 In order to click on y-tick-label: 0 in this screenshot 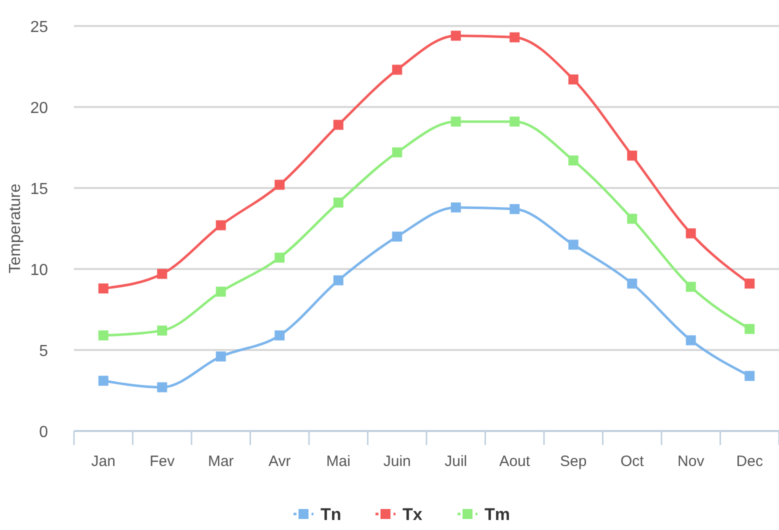, I will do `click(43, 432)`.